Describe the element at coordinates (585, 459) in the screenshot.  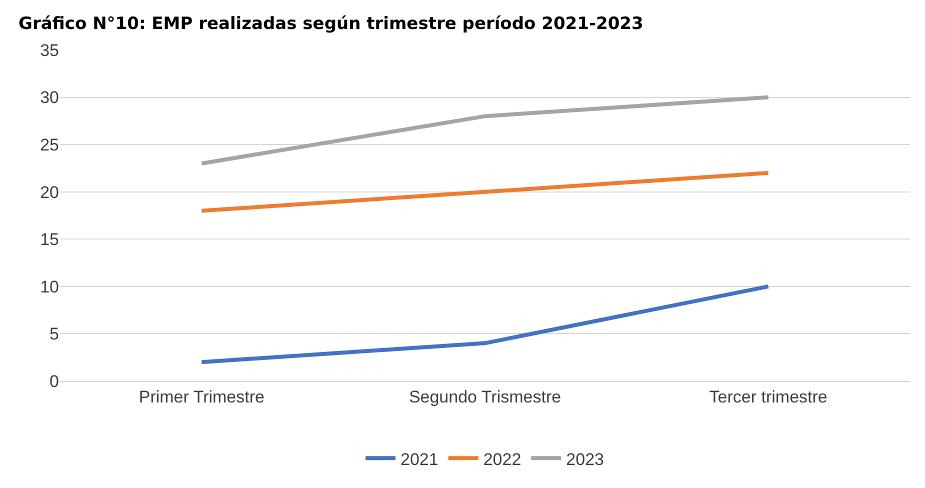
I see `legend-label: 2023` at that location.